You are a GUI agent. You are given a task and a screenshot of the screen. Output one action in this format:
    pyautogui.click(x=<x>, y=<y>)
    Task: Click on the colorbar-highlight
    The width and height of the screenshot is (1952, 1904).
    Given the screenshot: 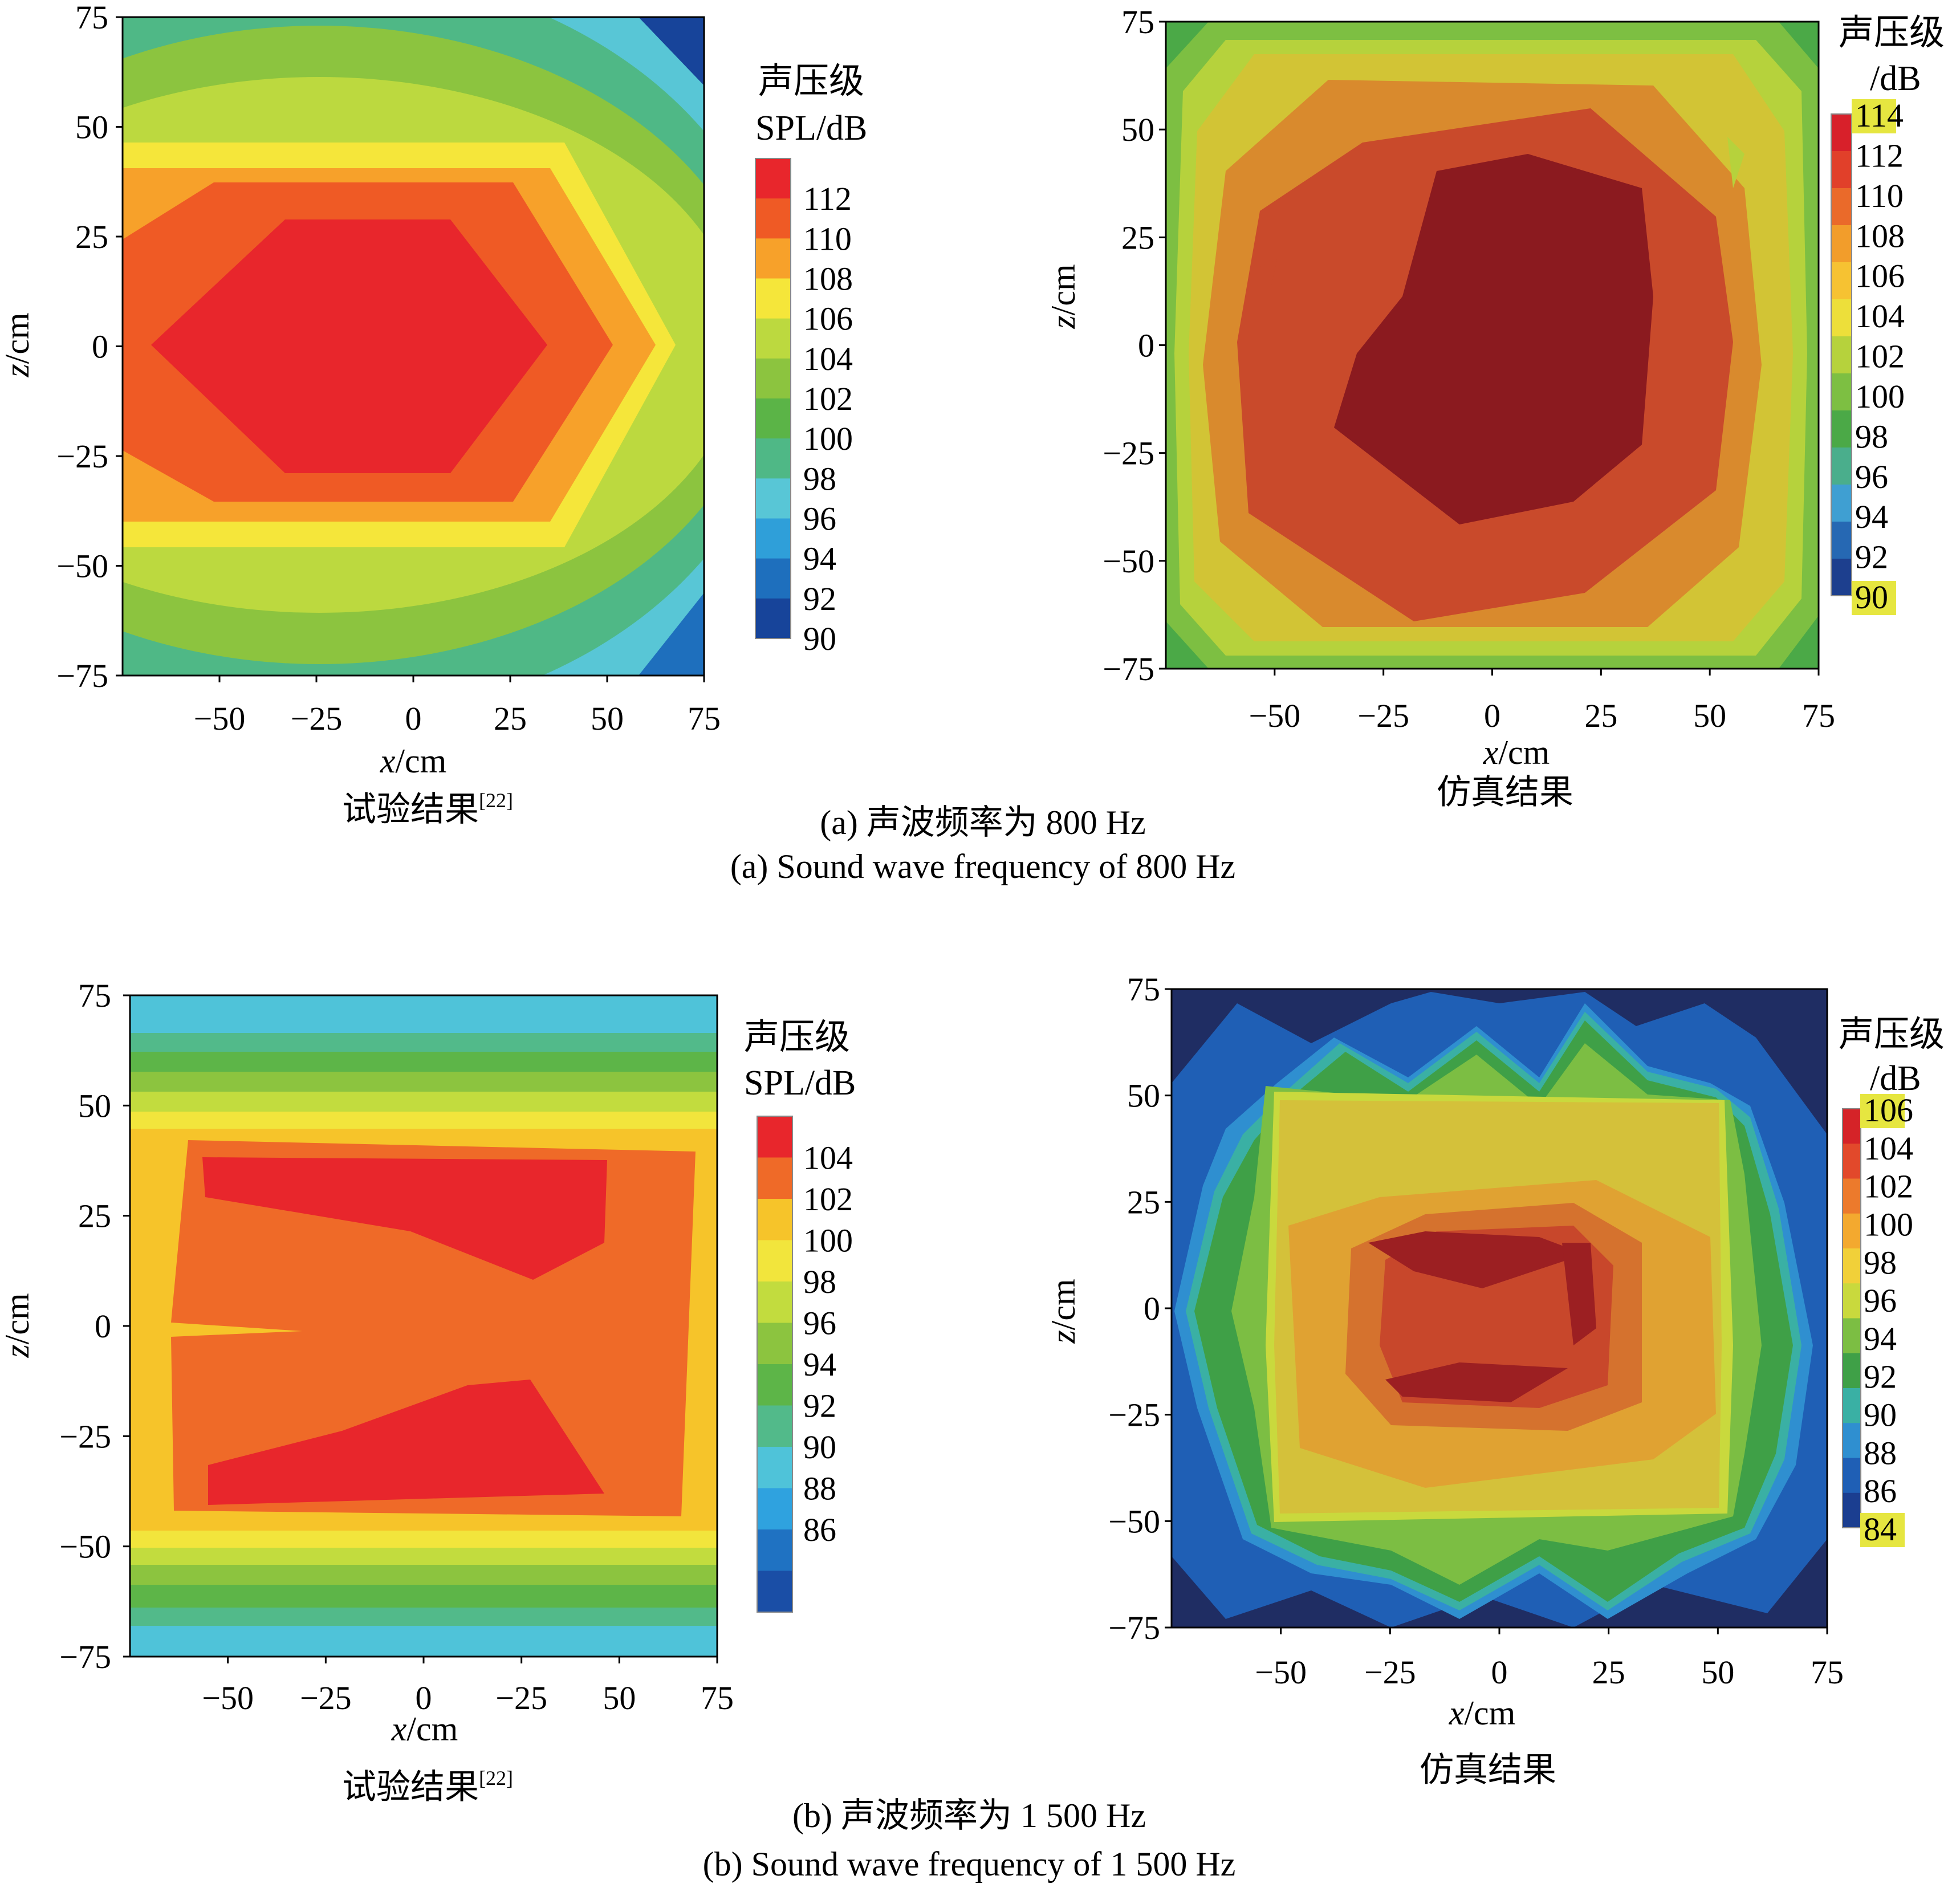 What is the action you would take?
    pyautogui.click(x=1882, y=1530)
    